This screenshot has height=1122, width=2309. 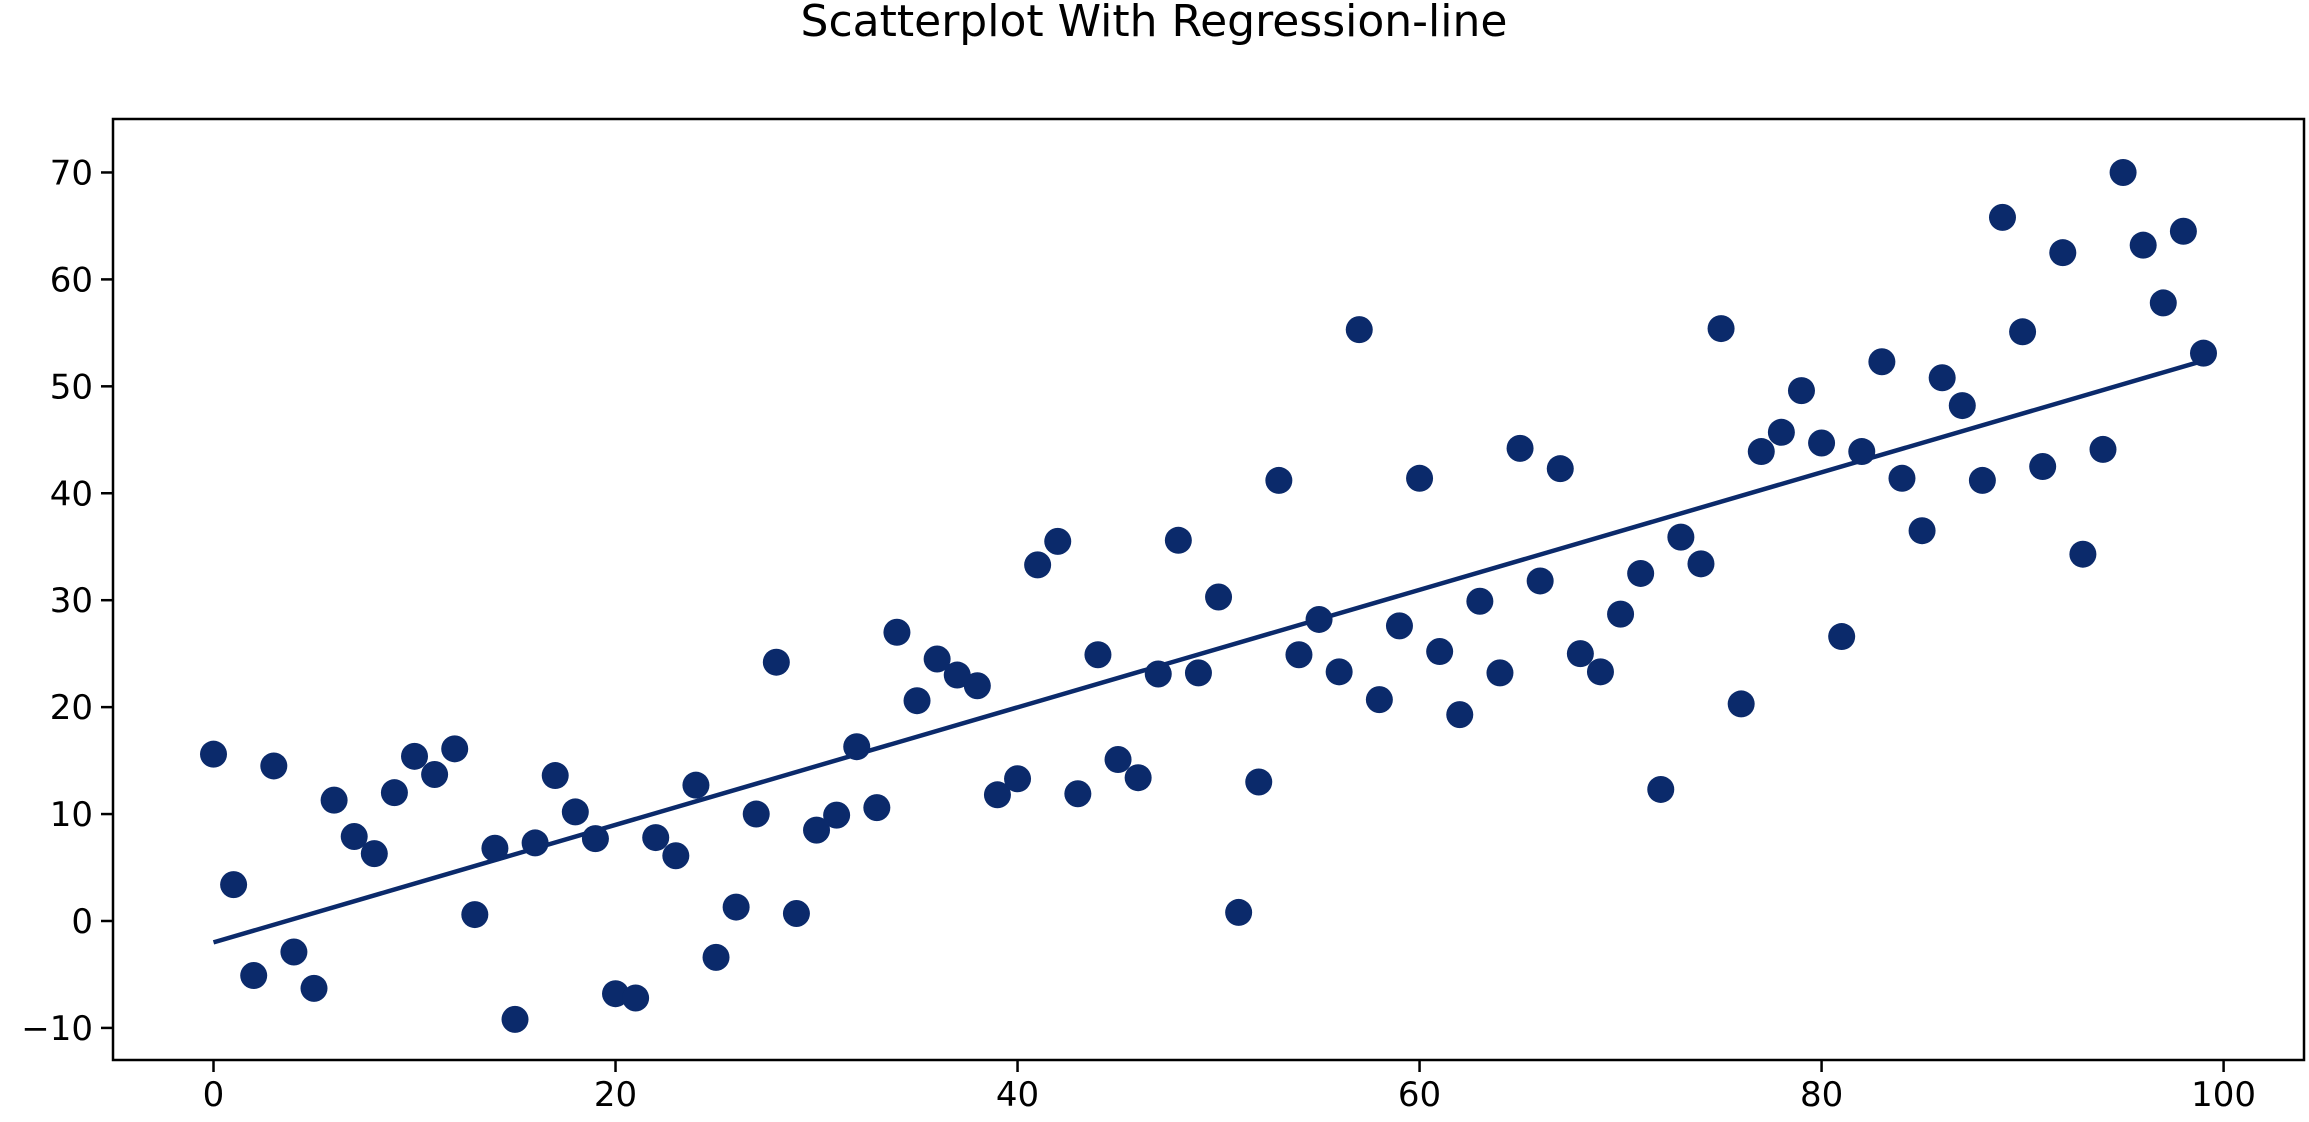 I want to click on x-tick-label: 60, so click(x=1419, y=1095).